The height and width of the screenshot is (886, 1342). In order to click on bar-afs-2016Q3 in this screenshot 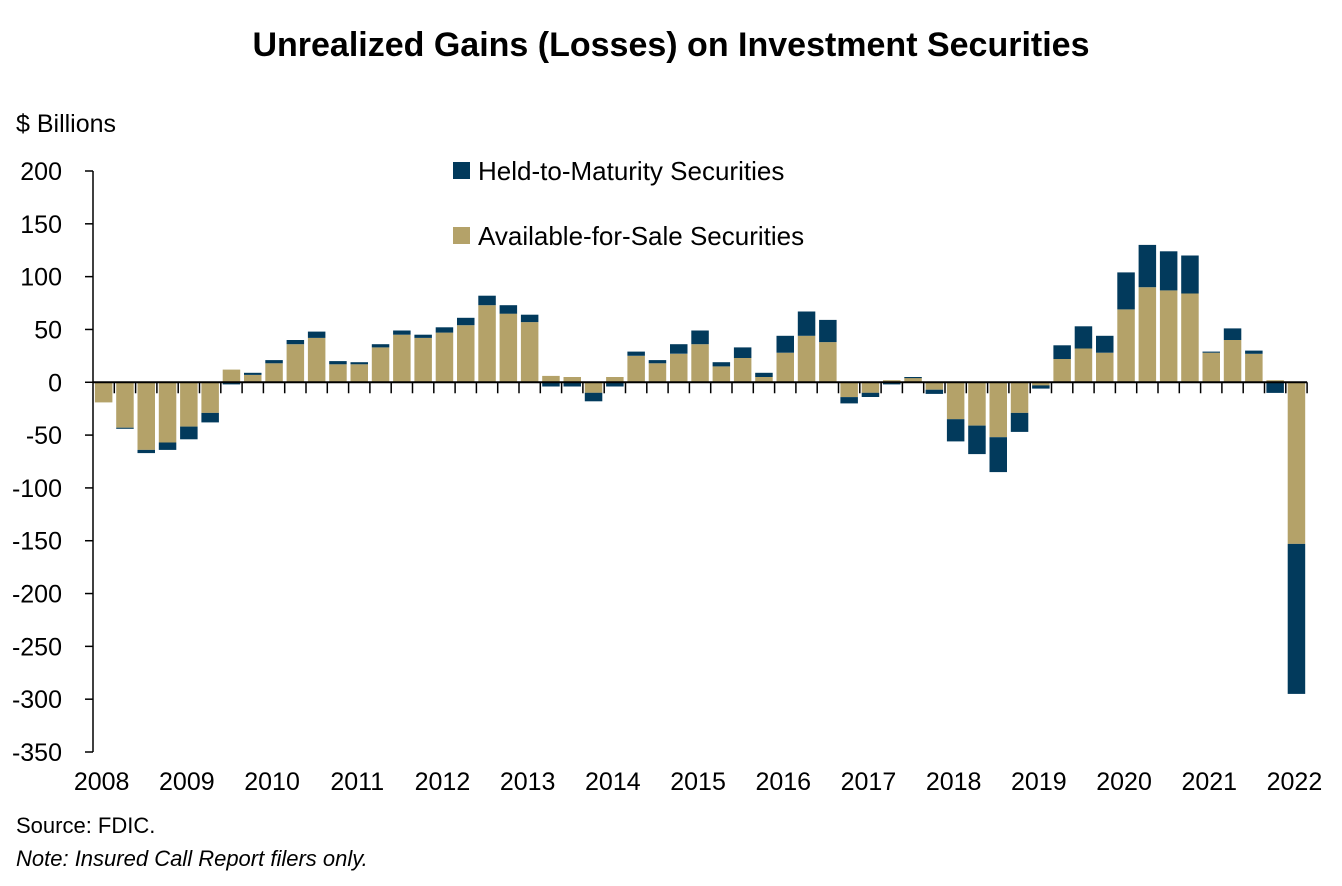, I will do `click(828, 362)`.